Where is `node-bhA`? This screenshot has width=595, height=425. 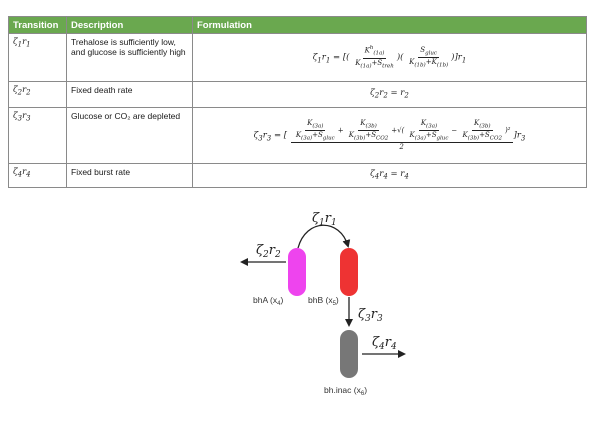 node-bhA is located at coordinates (297, 272).